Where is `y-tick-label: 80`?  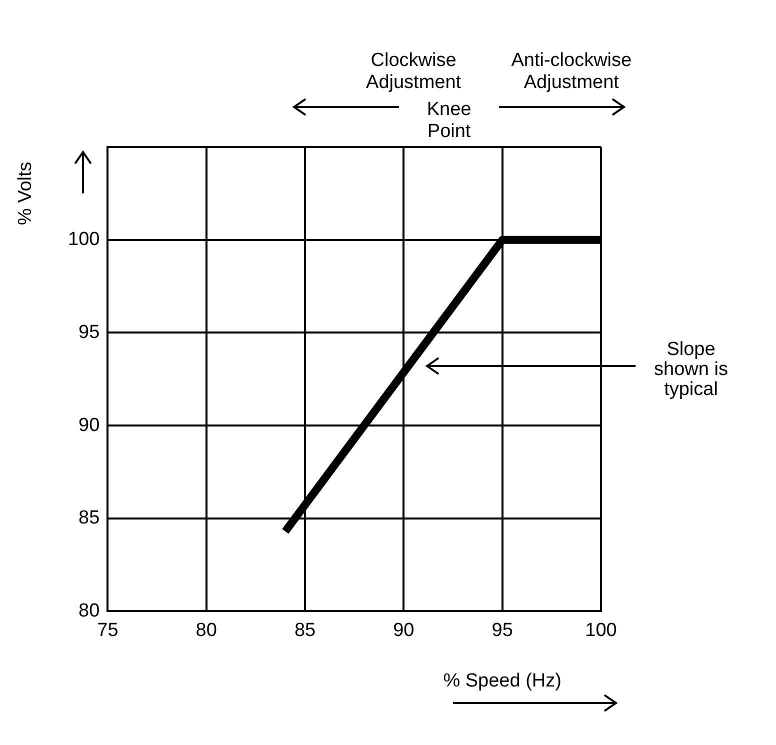
y-tick-label: 80 is located at coordinates (89, 611).